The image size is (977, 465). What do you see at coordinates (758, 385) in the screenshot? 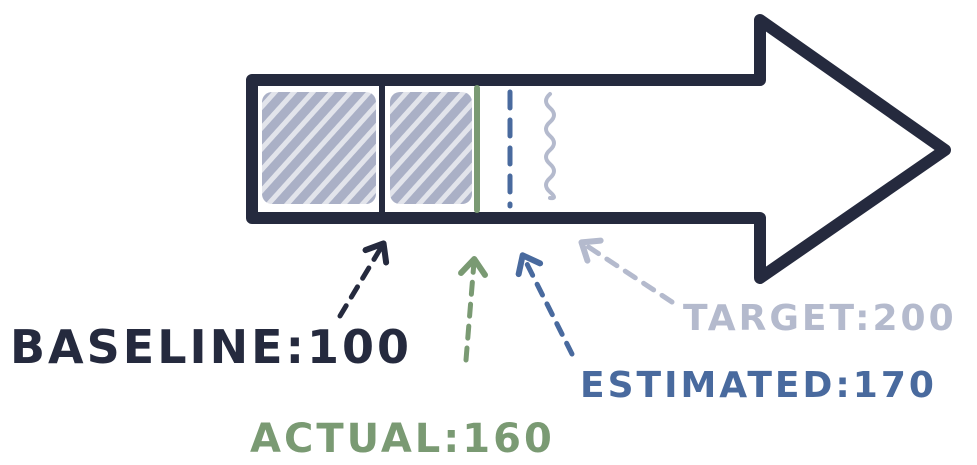
I see `estimated-label: ESTIMATED:170` at bounding box center [758, 385].